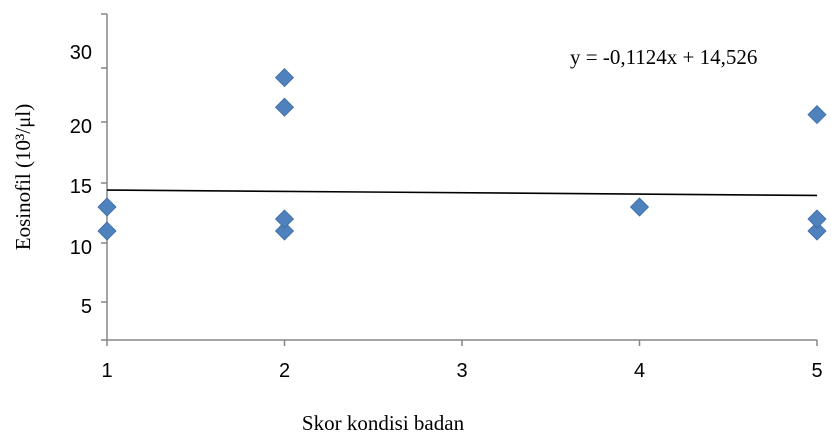 The height and width of the screenshot is (434, 836). I want to click on y-tick-label: 30, so click(81, 53).